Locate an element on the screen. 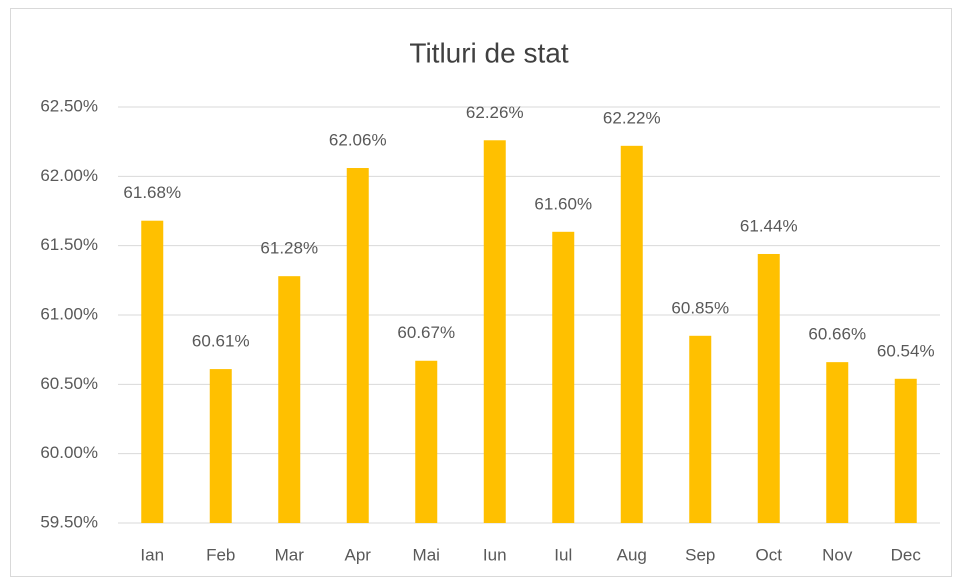 The image size is (958, 580). data-label: 60.85% is located at coordinates (700, 307).